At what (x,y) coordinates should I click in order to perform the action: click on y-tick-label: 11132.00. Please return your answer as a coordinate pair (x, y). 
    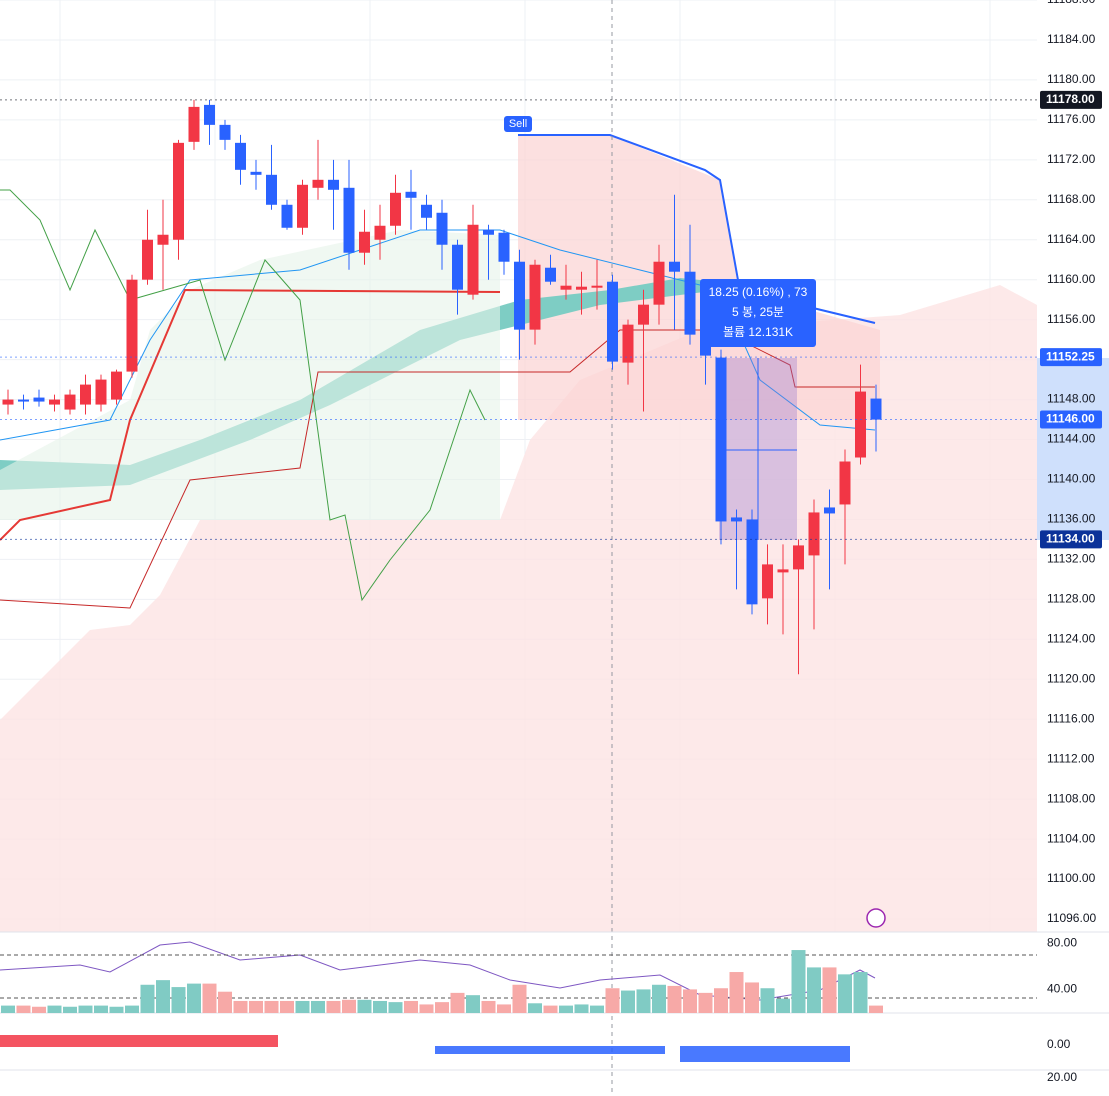
    Looking at the image, I should click on (1071, 559).